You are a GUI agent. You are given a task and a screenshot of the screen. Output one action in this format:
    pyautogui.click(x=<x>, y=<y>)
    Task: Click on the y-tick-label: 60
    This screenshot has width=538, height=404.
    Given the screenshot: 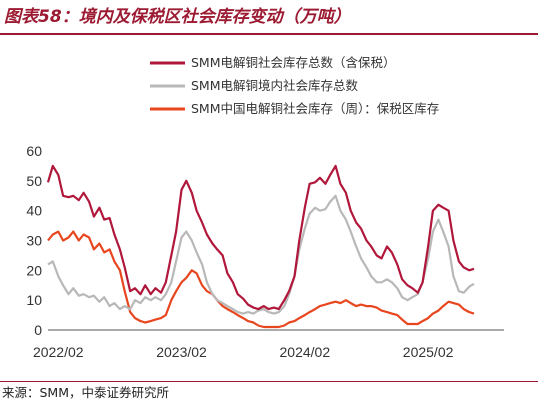 What is the action you would take?
    pyautogui.click(x=34, y=151)
    